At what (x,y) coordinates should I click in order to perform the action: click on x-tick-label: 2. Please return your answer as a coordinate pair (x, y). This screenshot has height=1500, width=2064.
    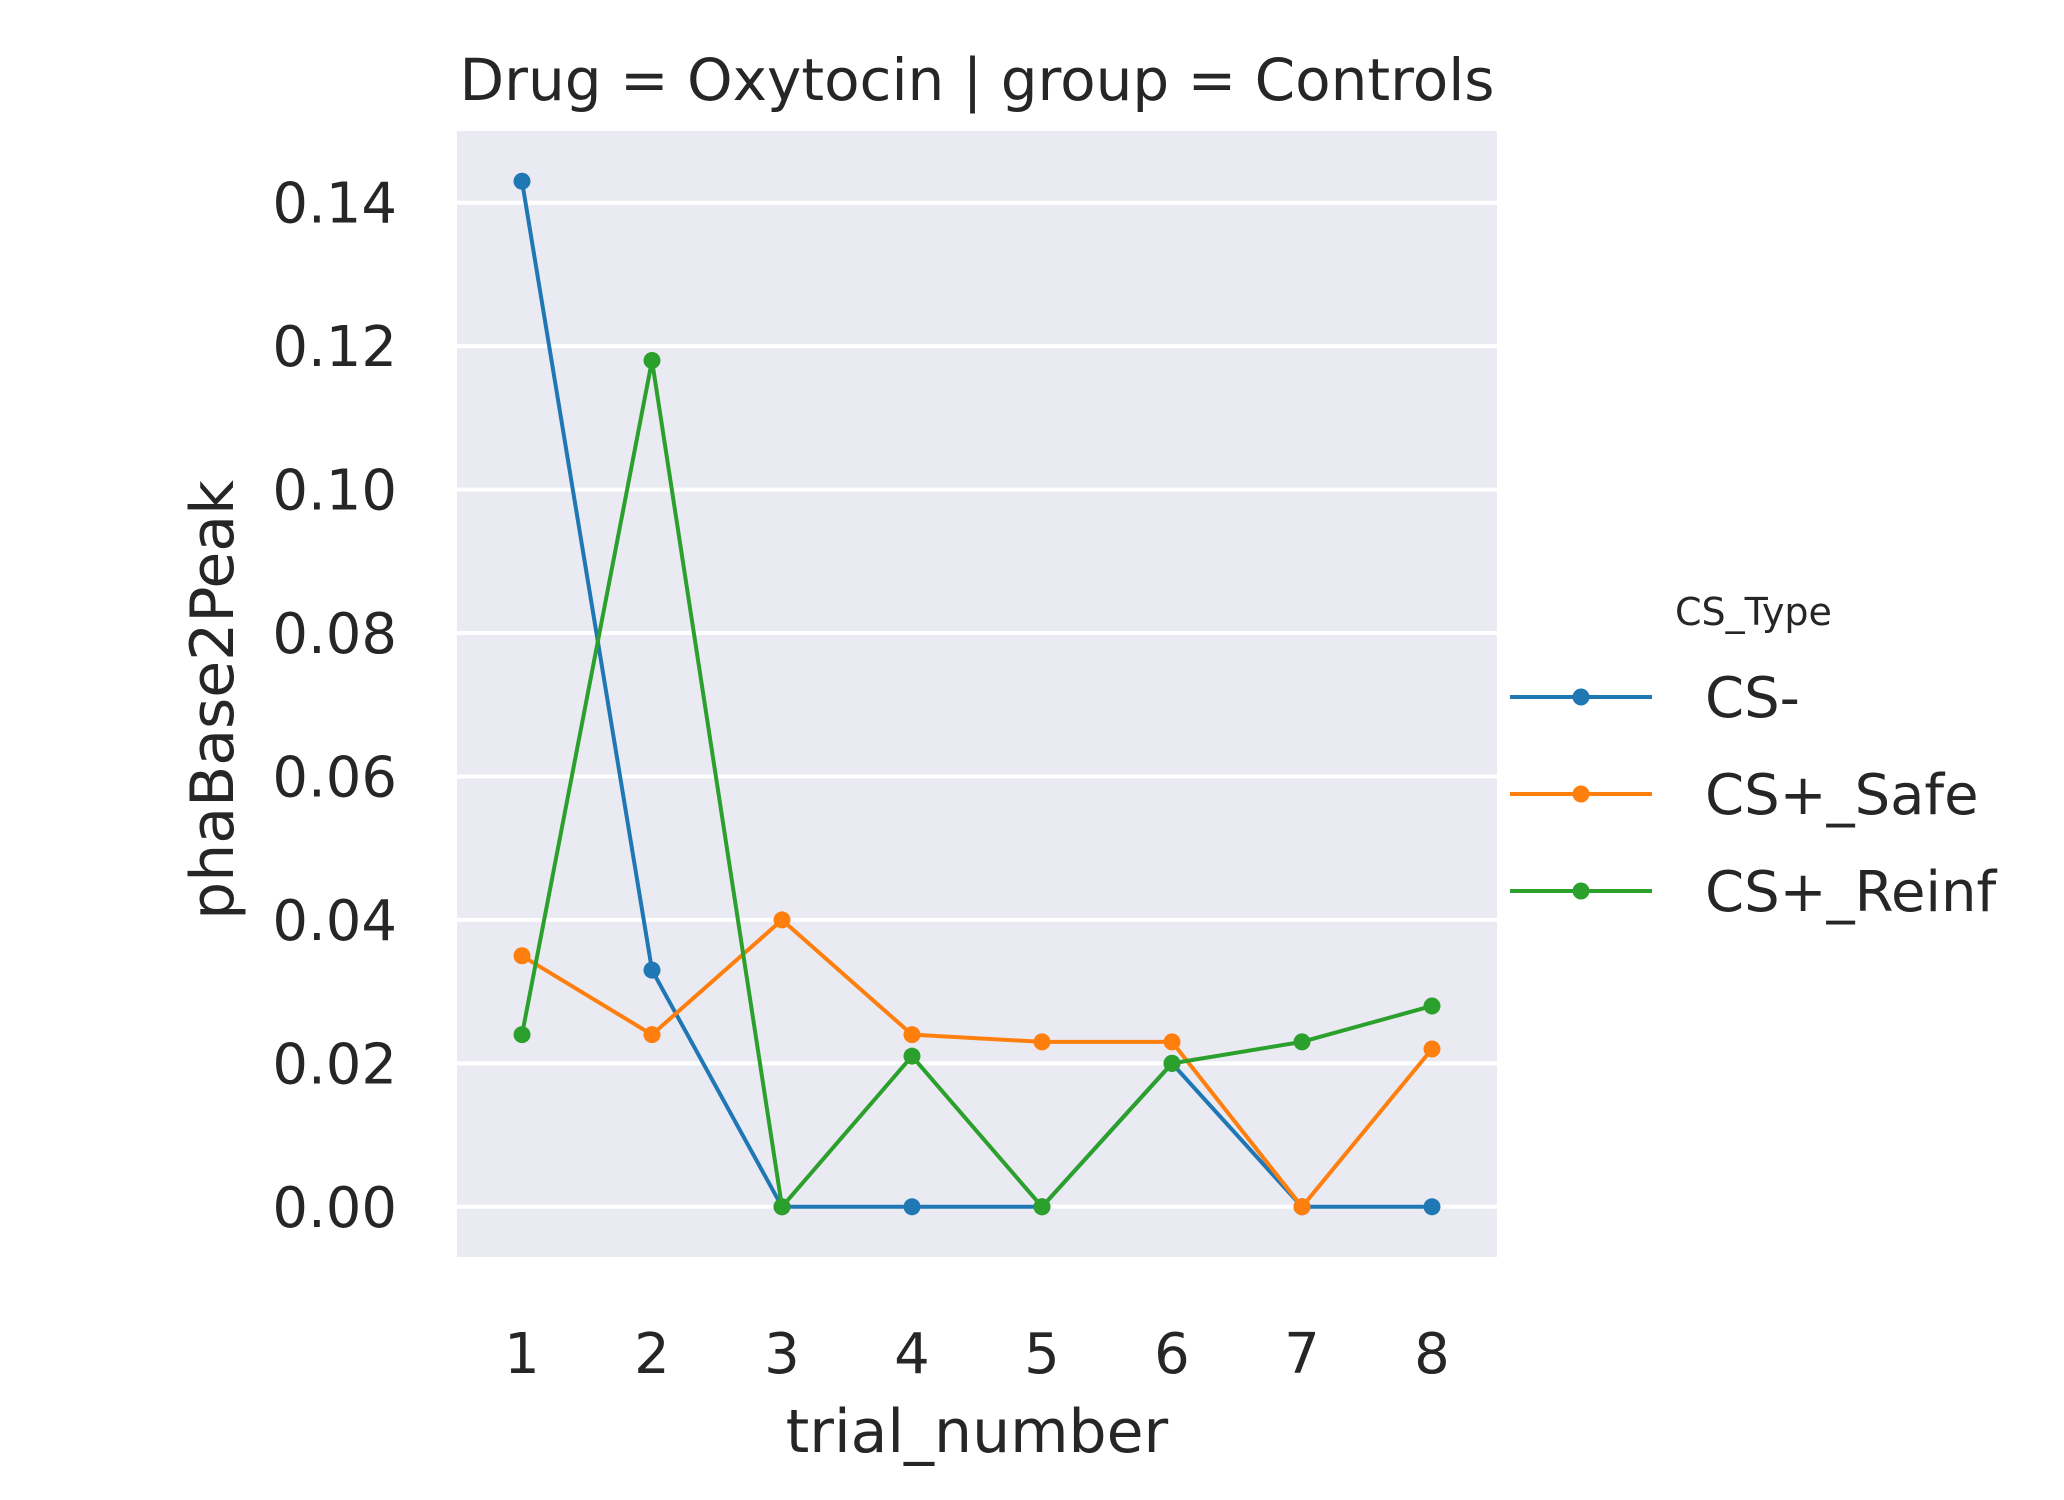
    Looking at the image, I should click on (652, 1354).